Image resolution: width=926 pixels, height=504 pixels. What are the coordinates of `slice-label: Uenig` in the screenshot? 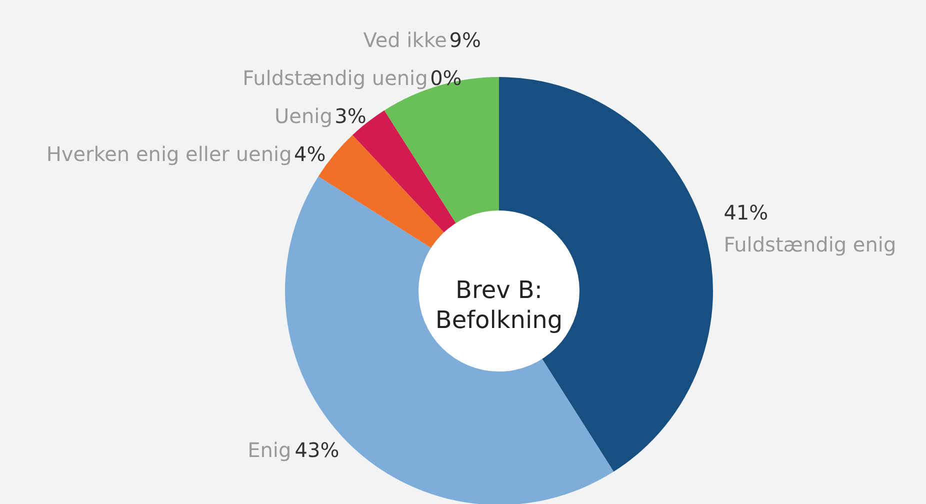 It's located at (303, 116).